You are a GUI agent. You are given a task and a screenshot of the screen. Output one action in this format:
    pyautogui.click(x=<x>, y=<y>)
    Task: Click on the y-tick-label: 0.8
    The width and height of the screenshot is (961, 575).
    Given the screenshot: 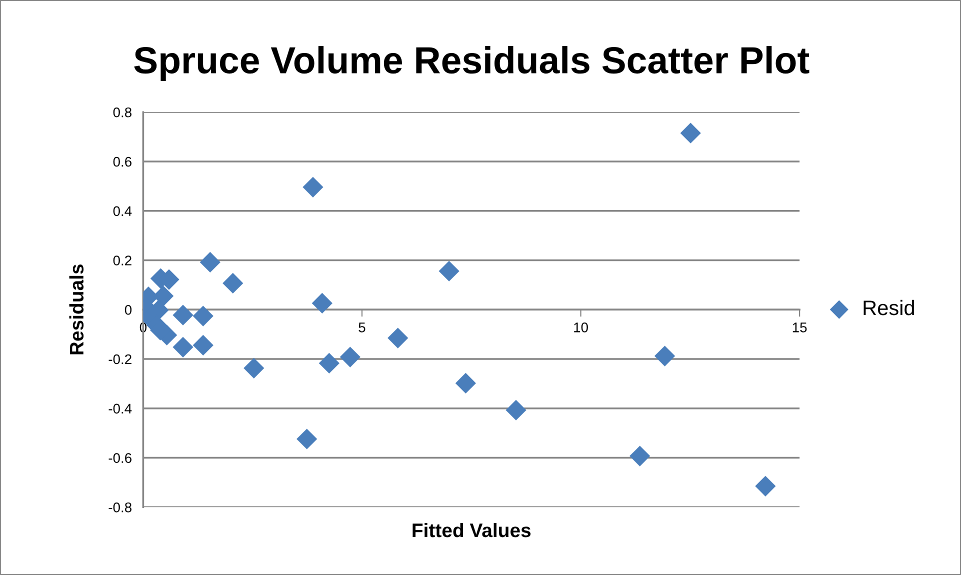 What is the action you would take?
    pyautogui.click(x=122, y=112)
    